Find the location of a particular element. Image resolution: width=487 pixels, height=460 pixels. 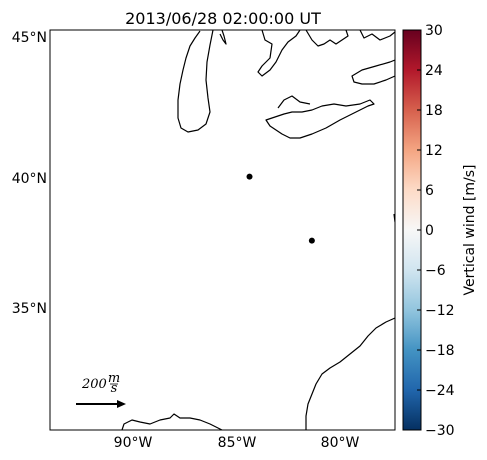

quiver-key-arrow-head is located at coordinates (121, 404).